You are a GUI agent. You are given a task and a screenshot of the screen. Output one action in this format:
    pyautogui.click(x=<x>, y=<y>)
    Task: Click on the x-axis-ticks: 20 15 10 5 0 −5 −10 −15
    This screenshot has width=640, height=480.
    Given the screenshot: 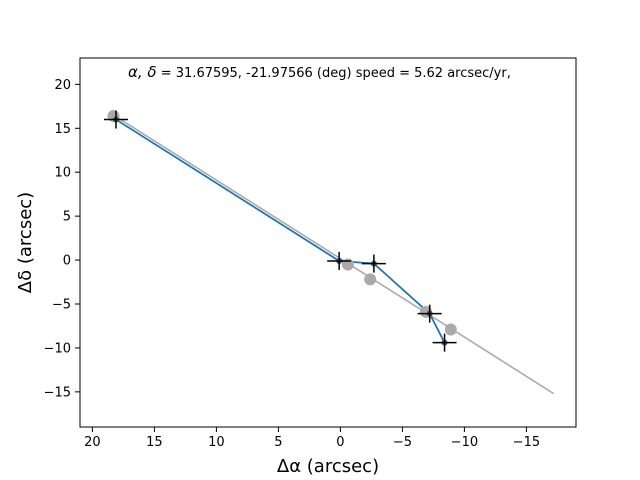 What is the action you would take?
    pyautogui.click(x=312, y=438)
    